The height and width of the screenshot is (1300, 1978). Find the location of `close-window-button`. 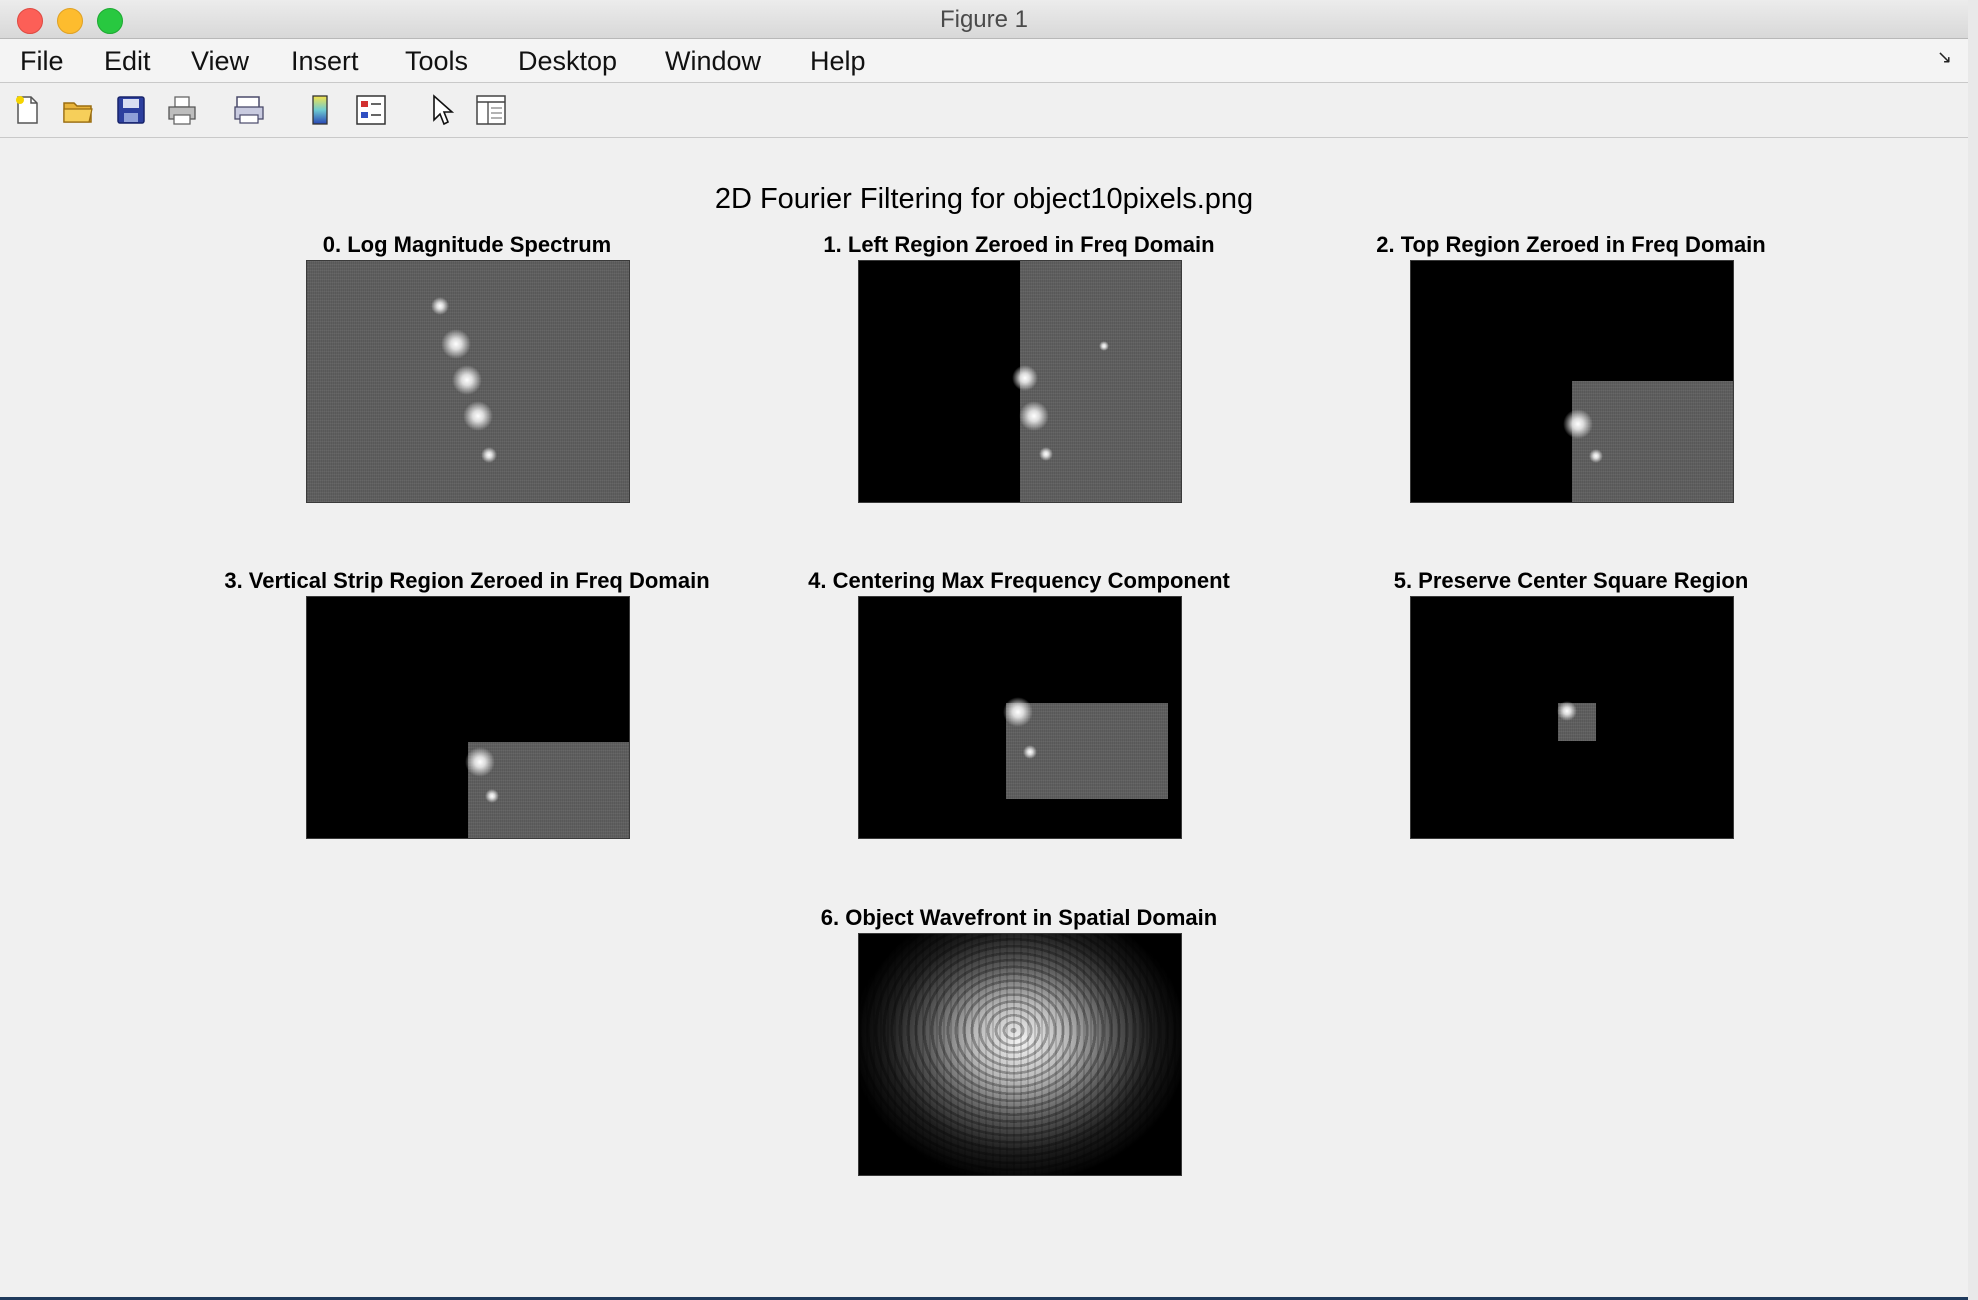

close-window-button is located at coordinates (30, 21).